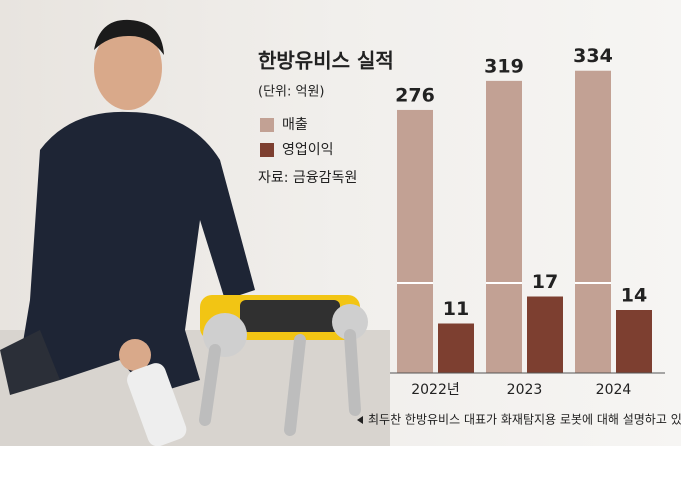 Image resolution: width=681 pixels, height=478 pixels. I want to click on value-label: 11, so click(456, 309).